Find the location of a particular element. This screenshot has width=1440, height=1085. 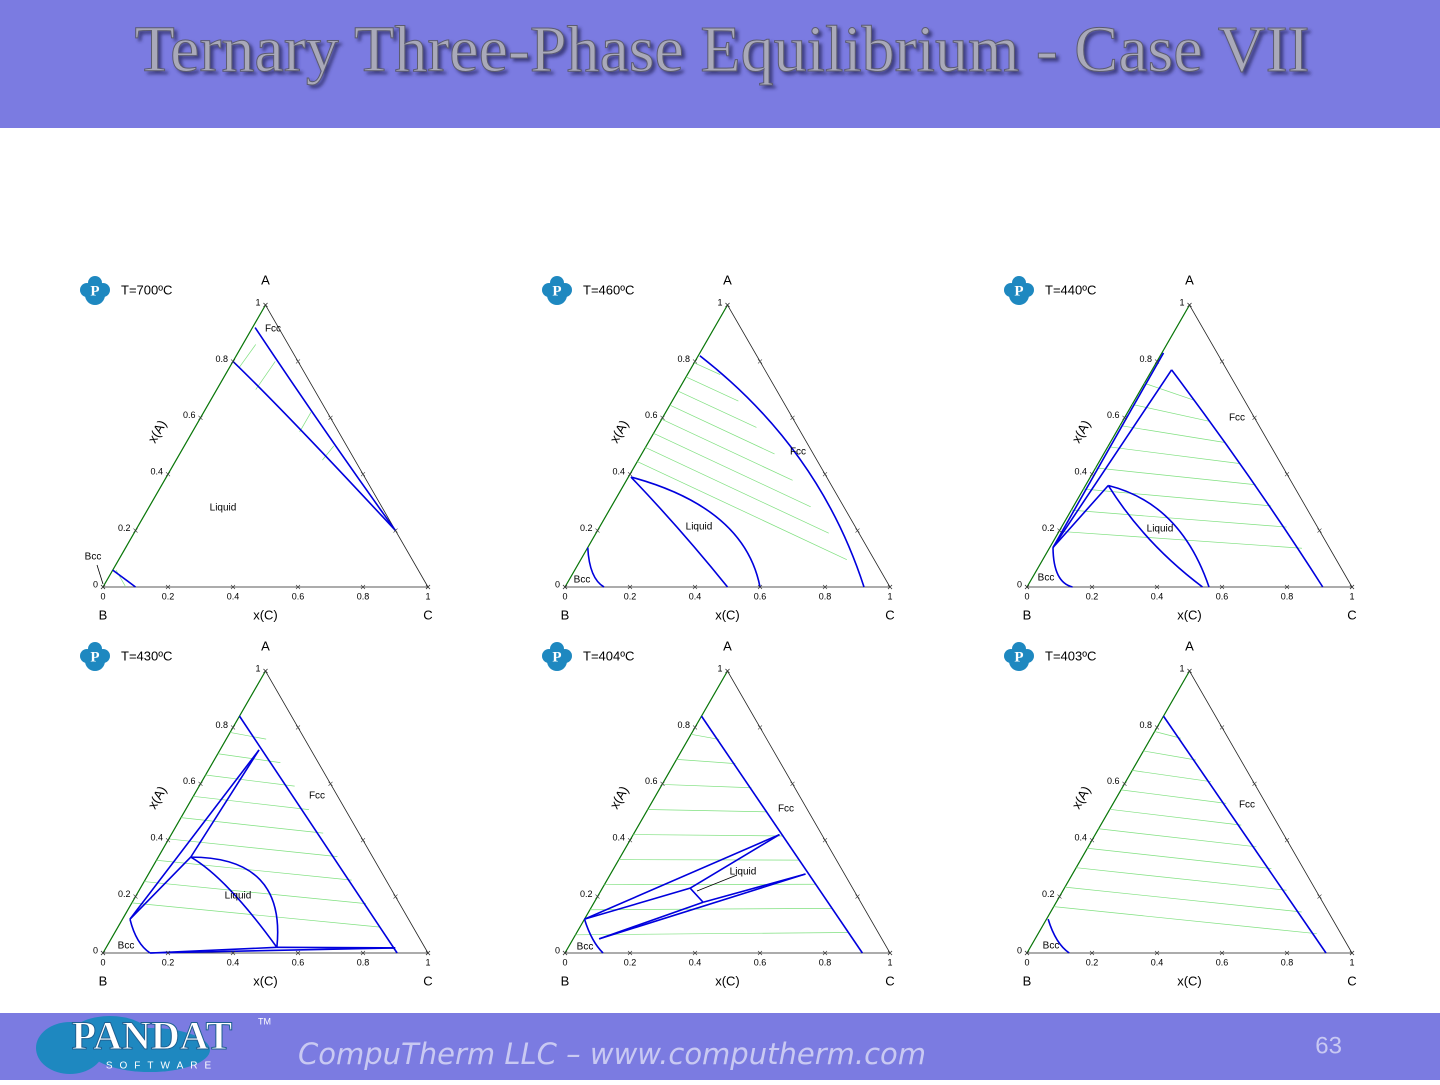

left-tick-label: 0.8 is located at coordinates (683, 359).